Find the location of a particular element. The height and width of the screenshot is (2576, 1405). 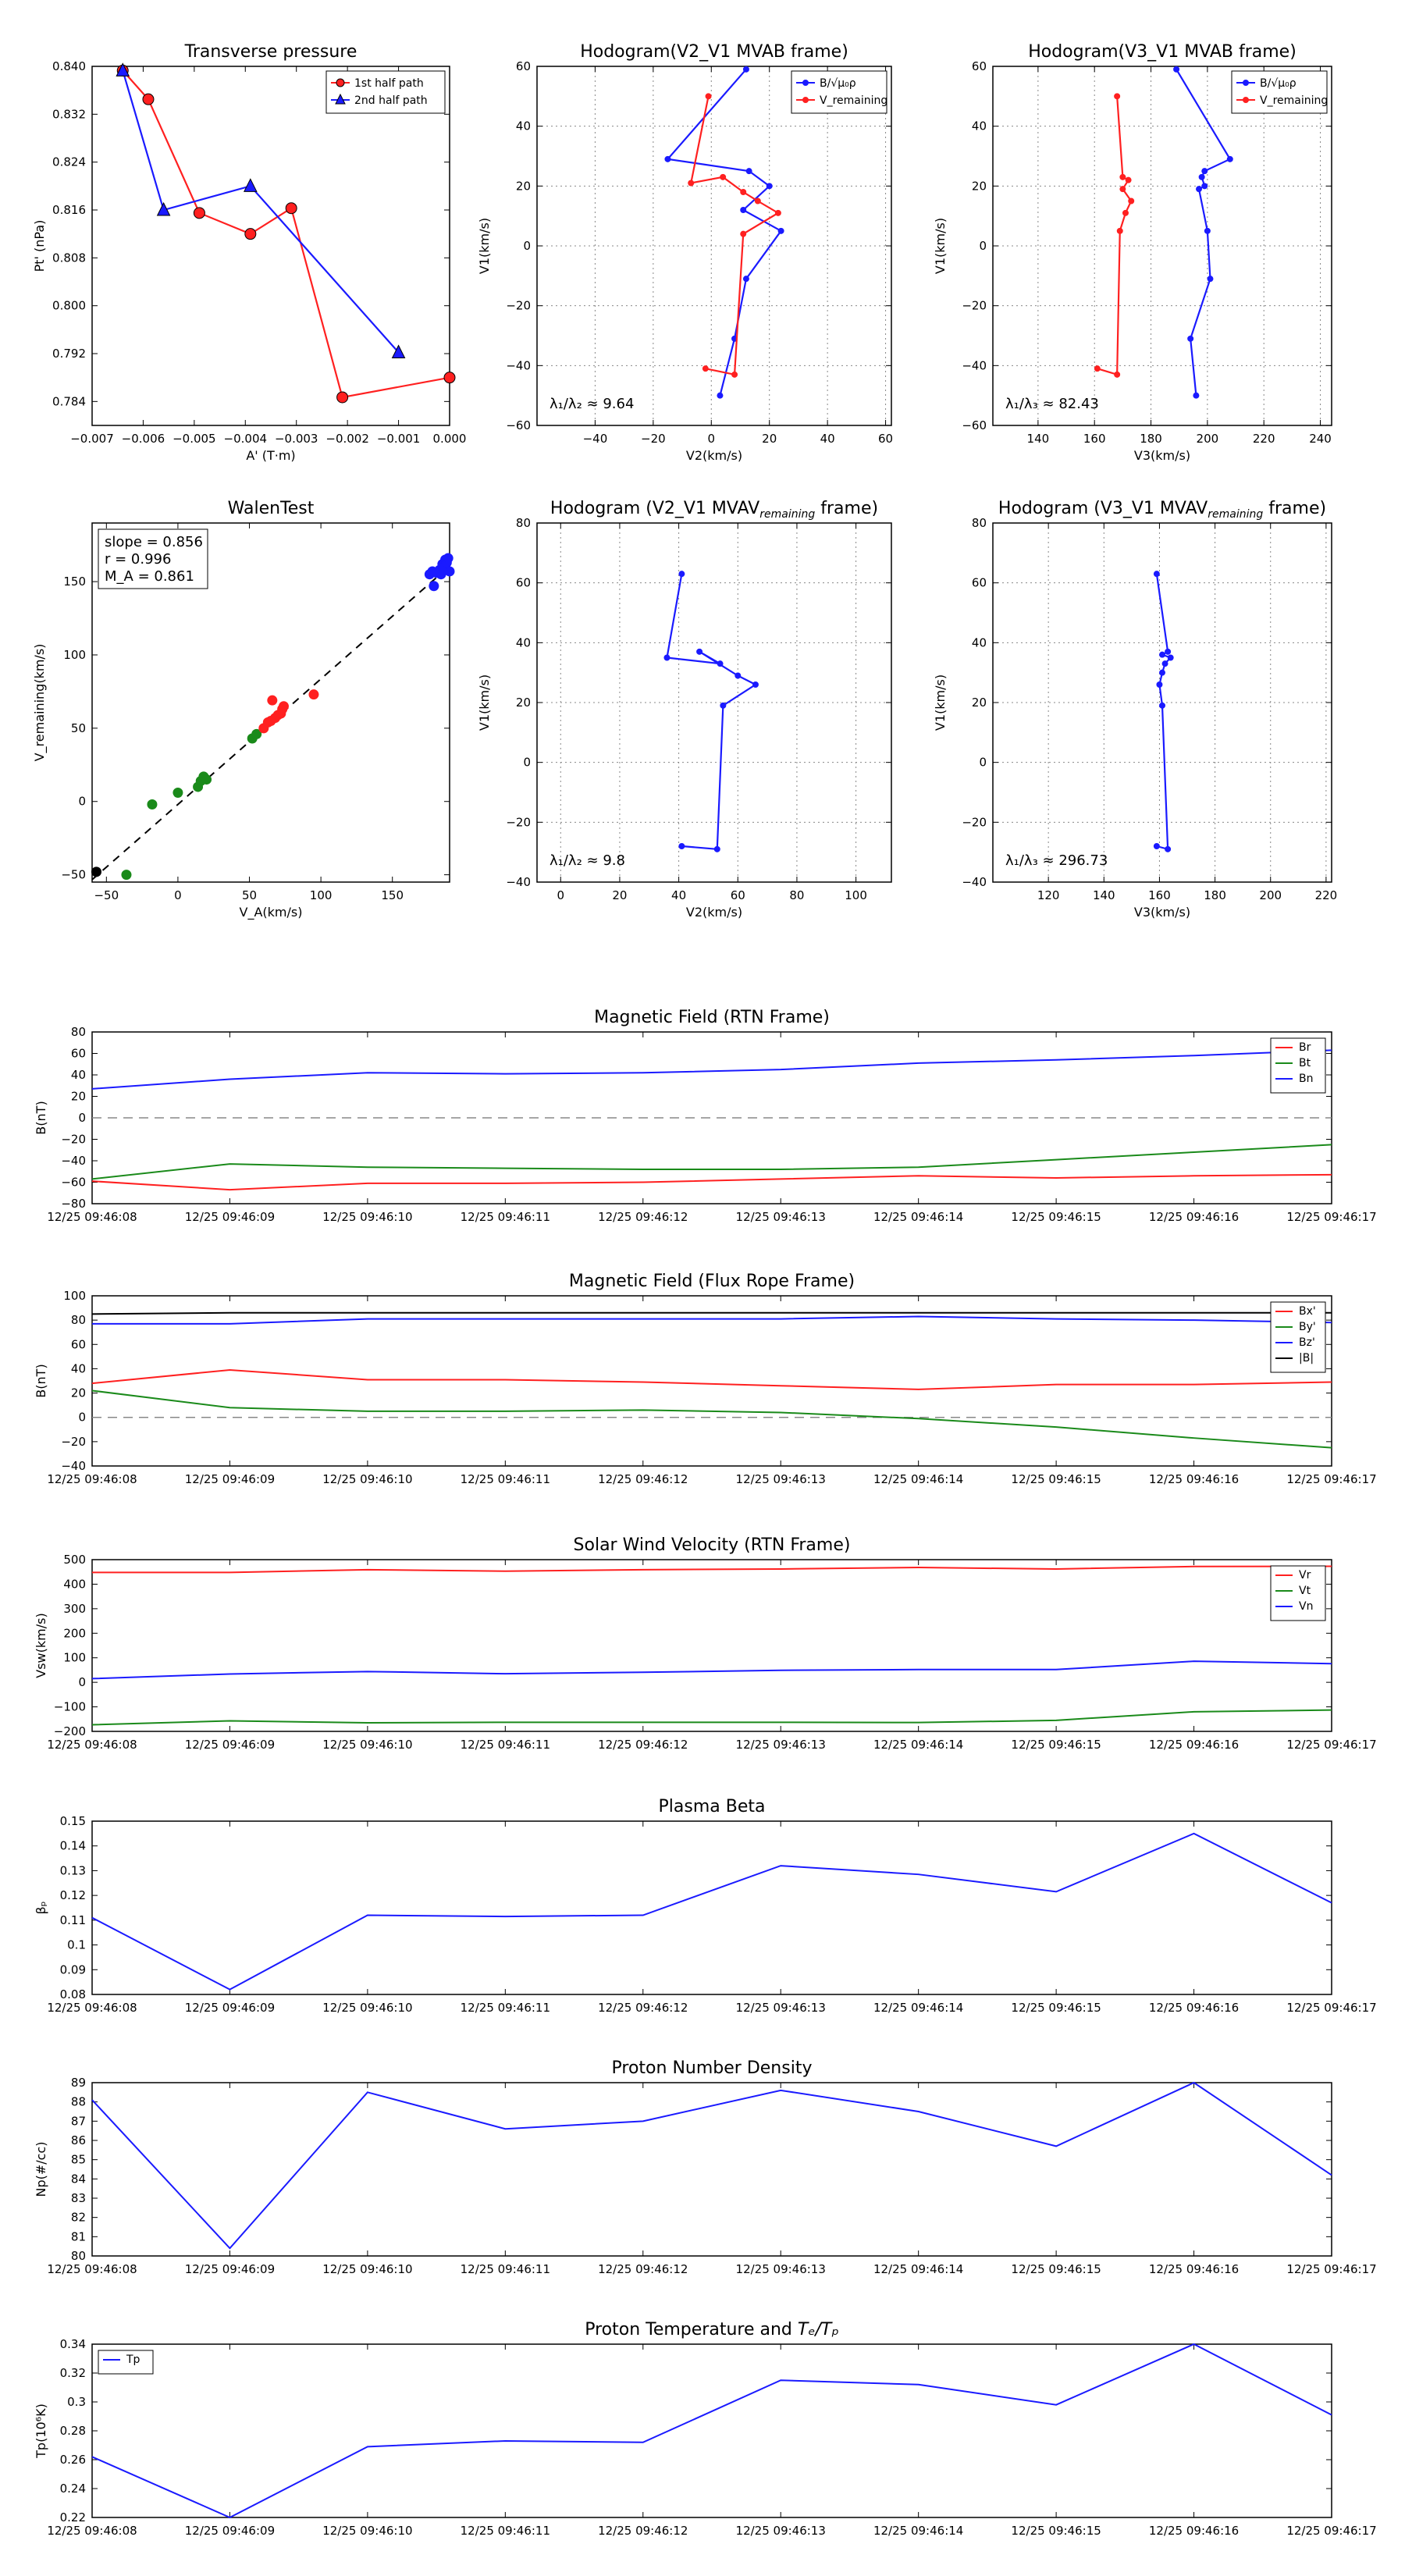

stats-text: M_A = 0.861 is located at coordinates (150, 576).